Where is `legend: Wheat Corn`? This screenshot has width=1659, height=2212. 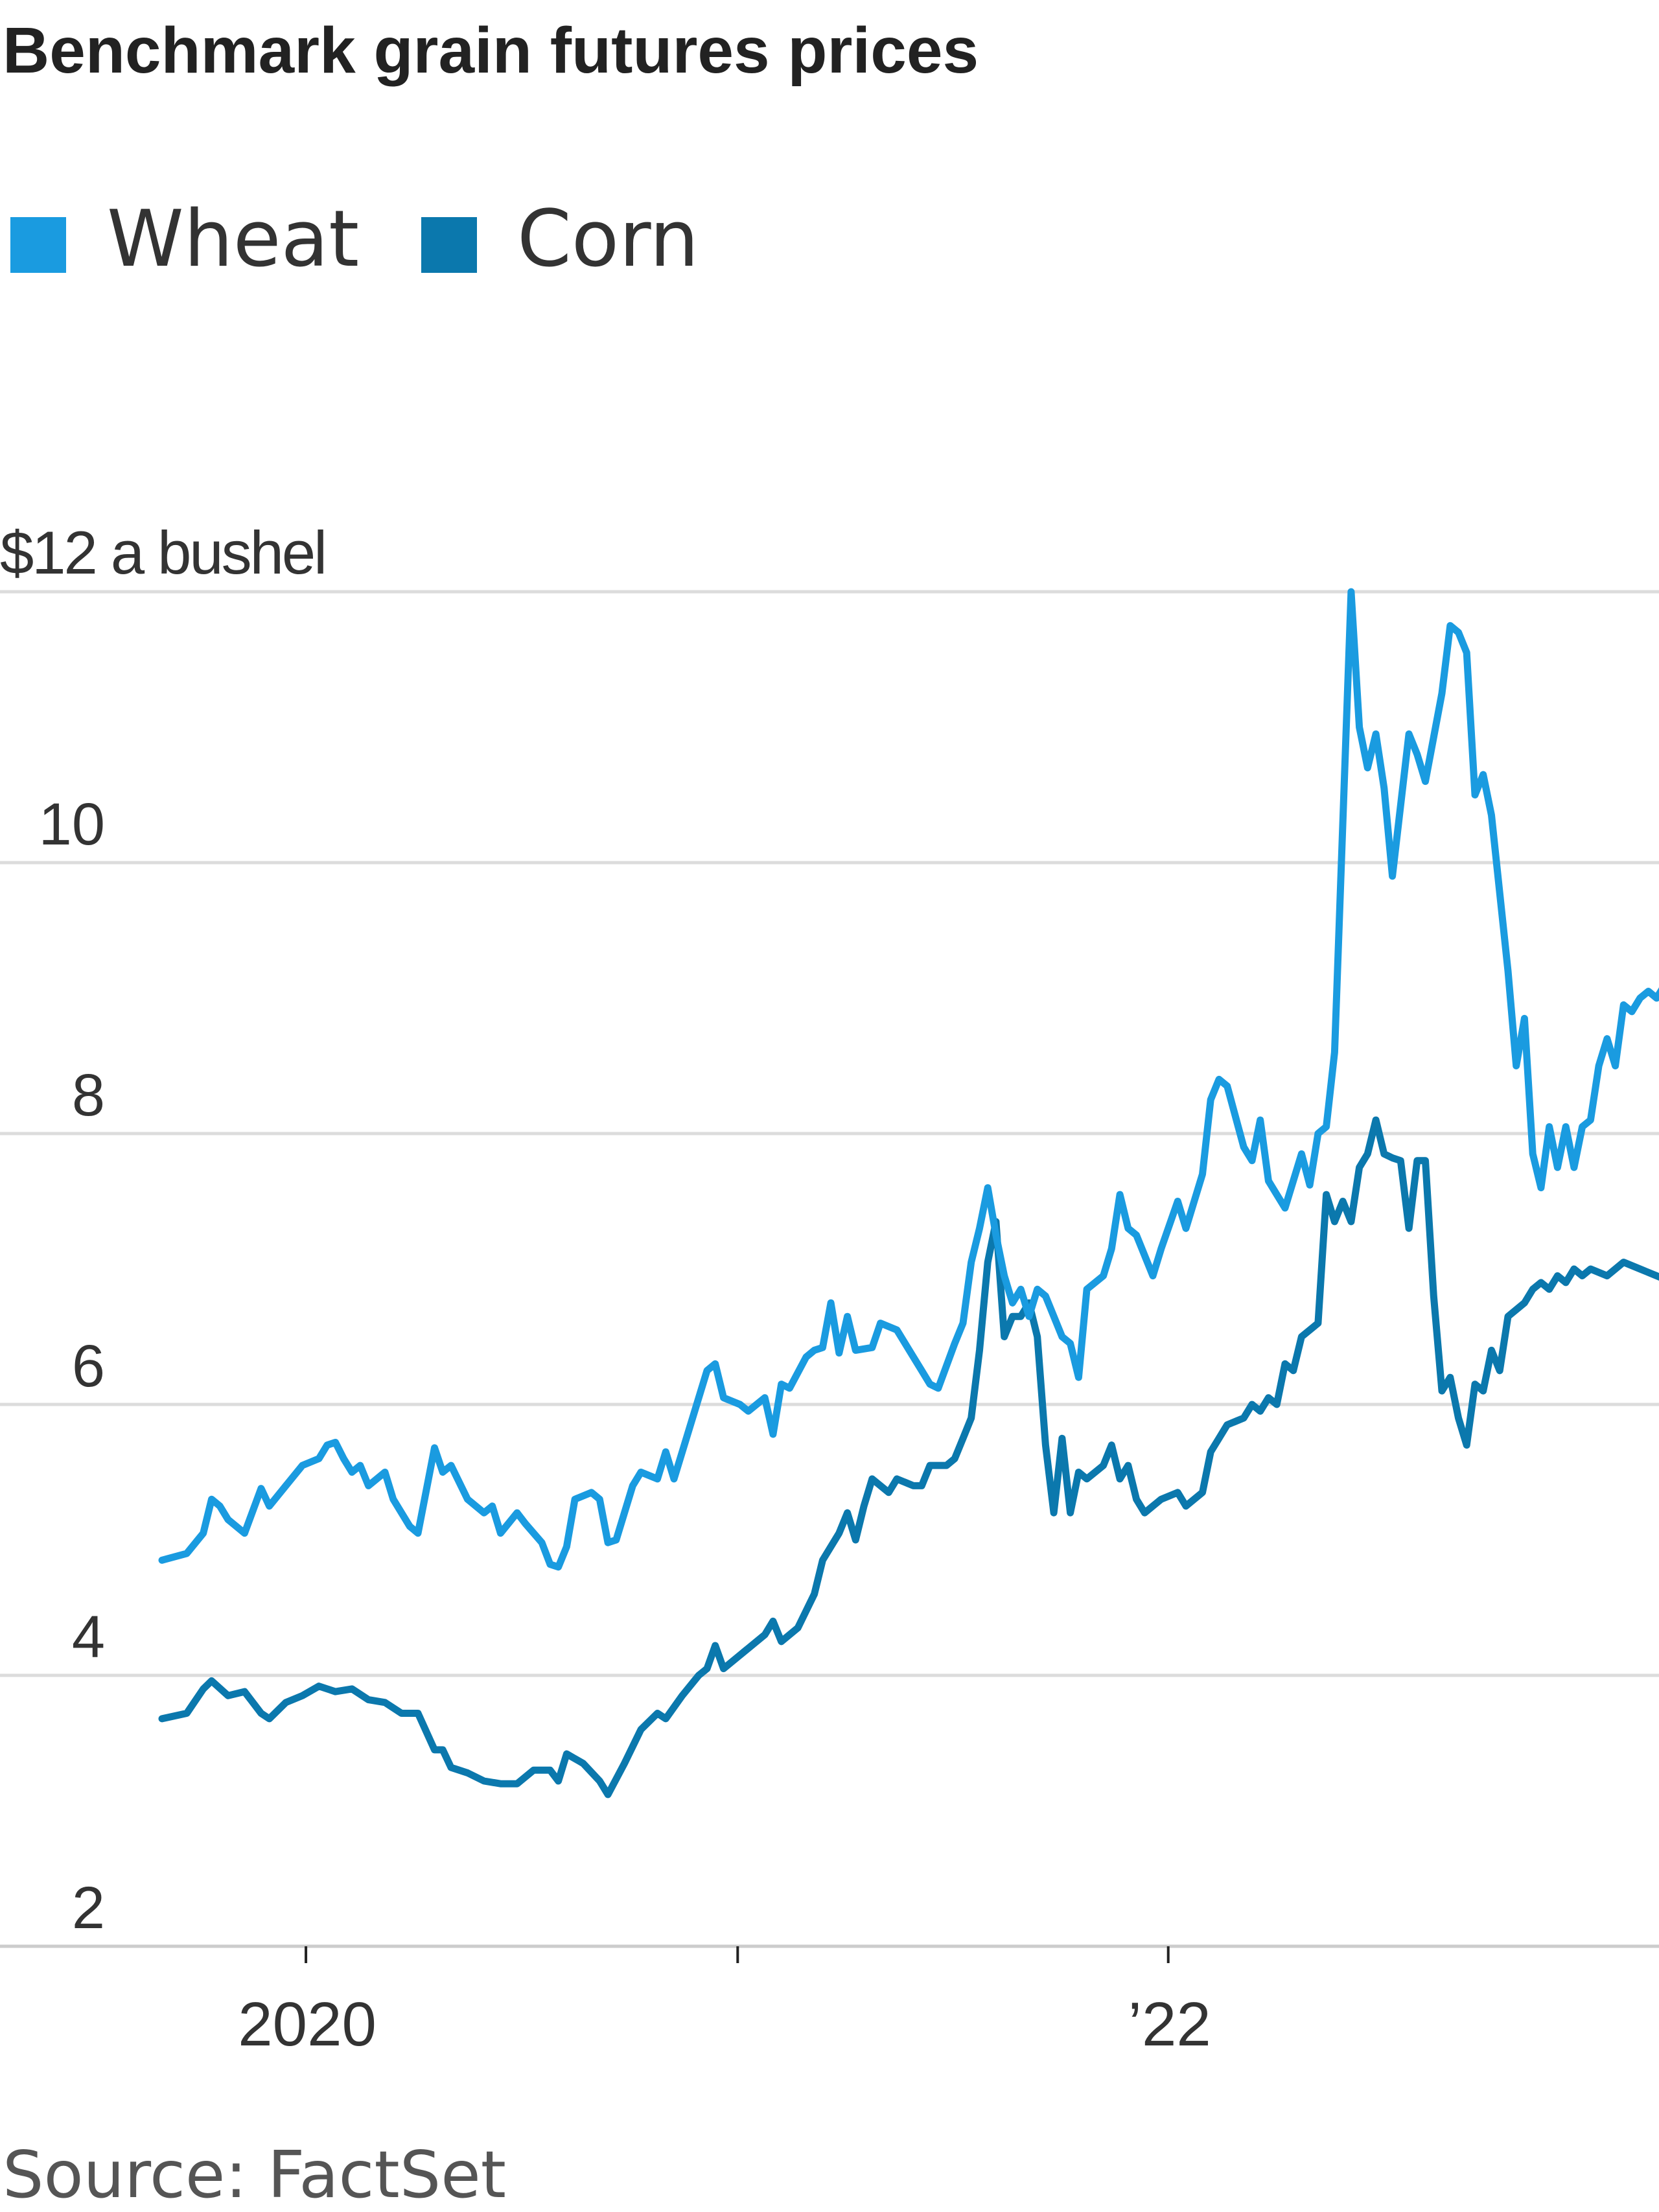 legend: Wheat Corn is located at coordinates (354, 239).